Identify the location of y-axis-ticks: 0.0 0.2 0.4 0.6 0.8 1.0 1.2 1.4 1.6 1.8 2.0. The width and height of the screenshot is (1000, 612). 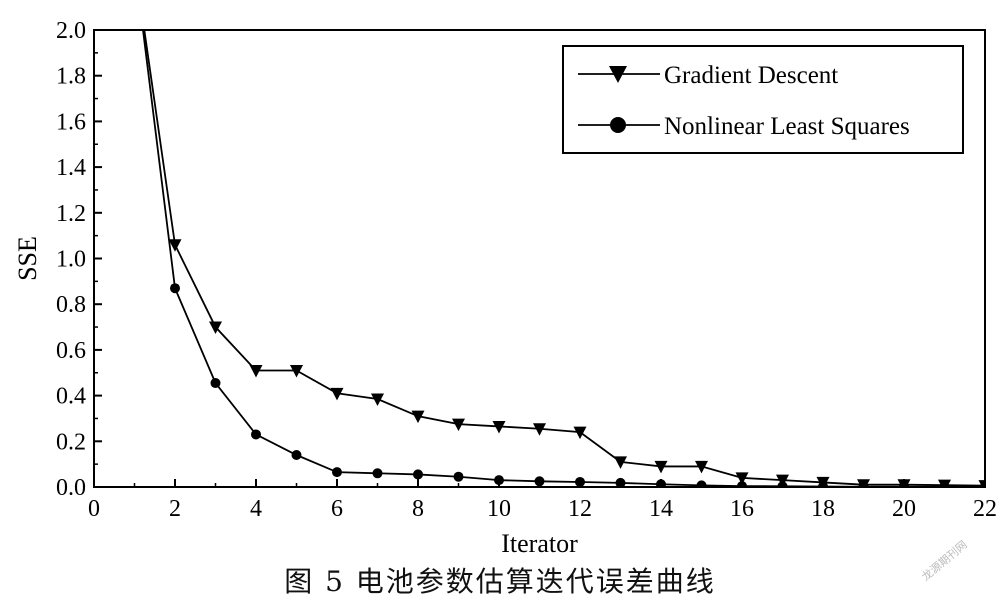
(79, 259).